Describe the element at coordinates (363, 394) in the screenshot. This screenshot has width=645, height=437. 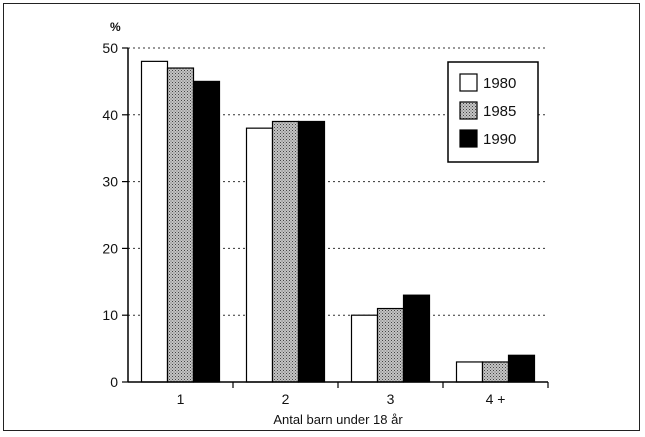
I see `x-axis-ticks: 1 2 3 4 +` at that location.